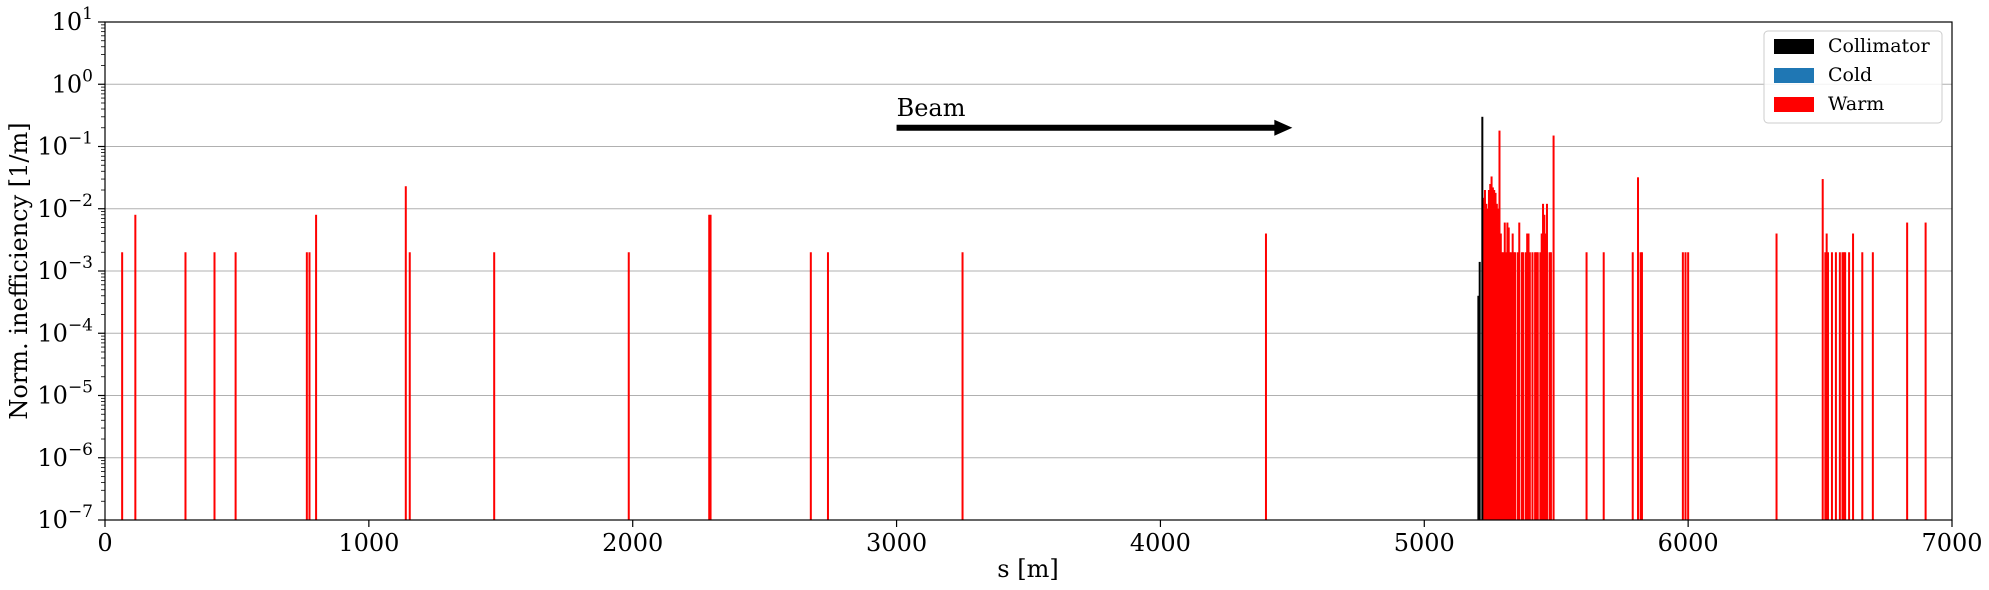  I want to click on legend-swatch-warm, so click(1794, 104).